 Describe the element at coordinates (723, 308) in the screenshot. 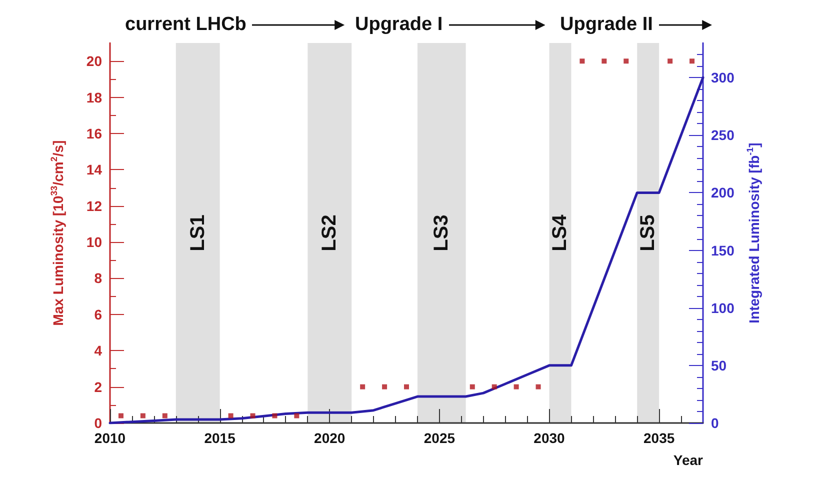

I see `y2-tick-label: 100` at that location.